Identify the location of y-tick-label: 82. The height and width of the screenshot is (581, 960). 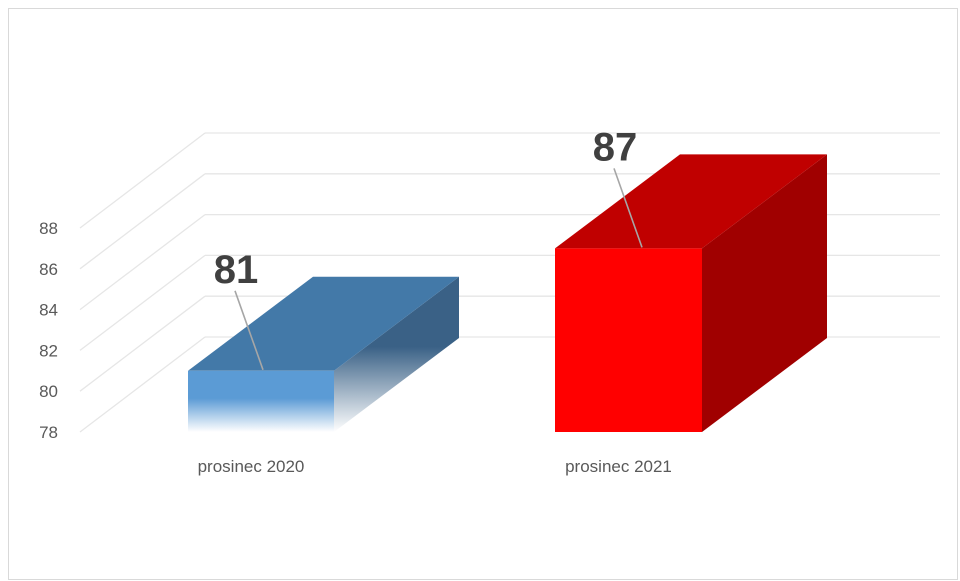
(48, 350).